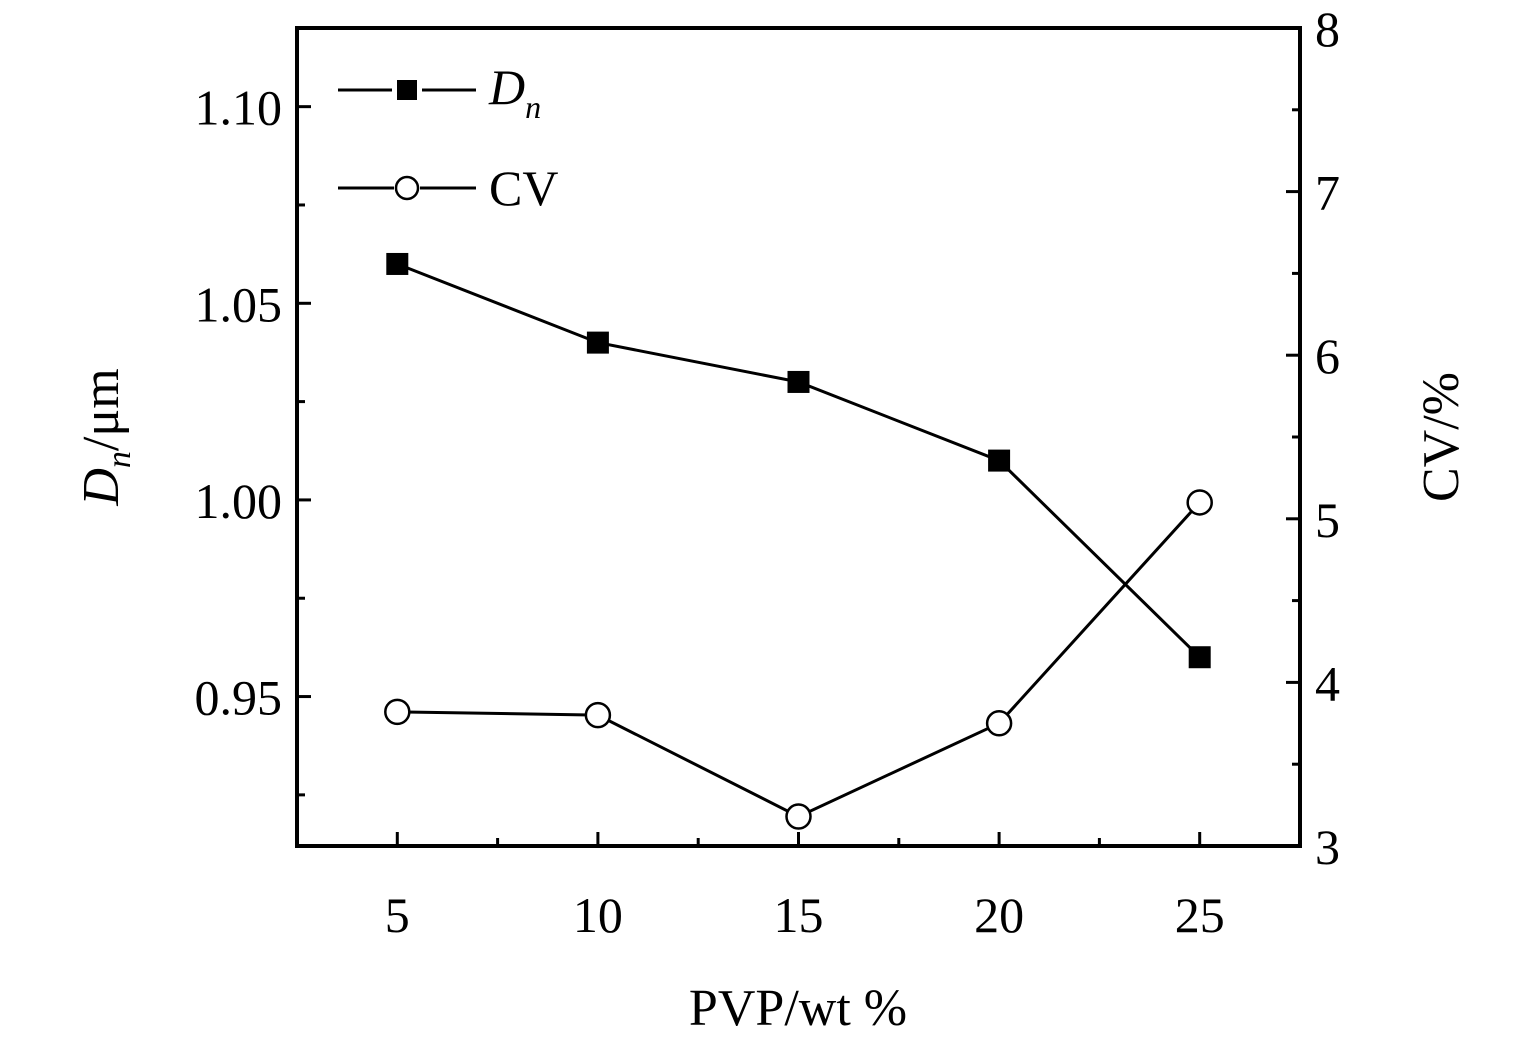 This screenshot has height=1039, width=1535. What do you see at coordinates (514, 92) in the screenshot?
I see `legend-dn-label: Dn` at bounding box center [514, 92].